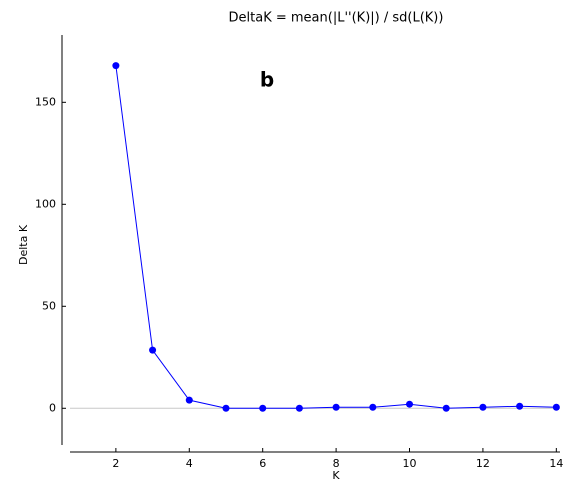 The width and height of the screenshot is (573, 485). Describe the element at coordinates (483, 463) in the screenshot. I see `x-tick-label: 12` at that location.